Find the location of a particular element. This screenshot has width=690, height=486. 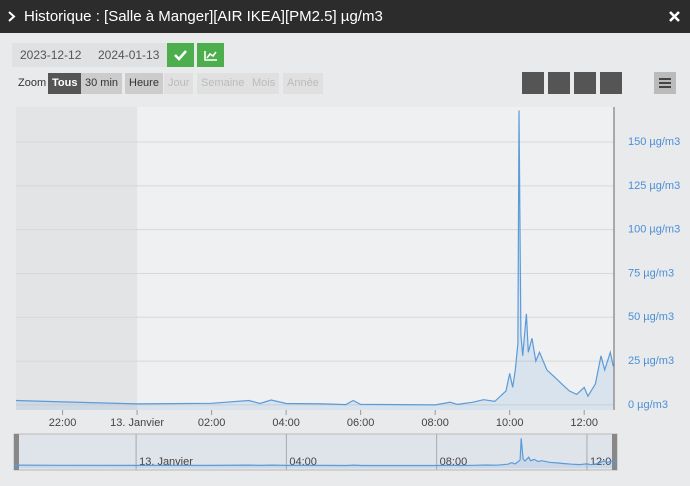

y-tick-label: 25 µg/m3 is located at coordinates (651, 361).